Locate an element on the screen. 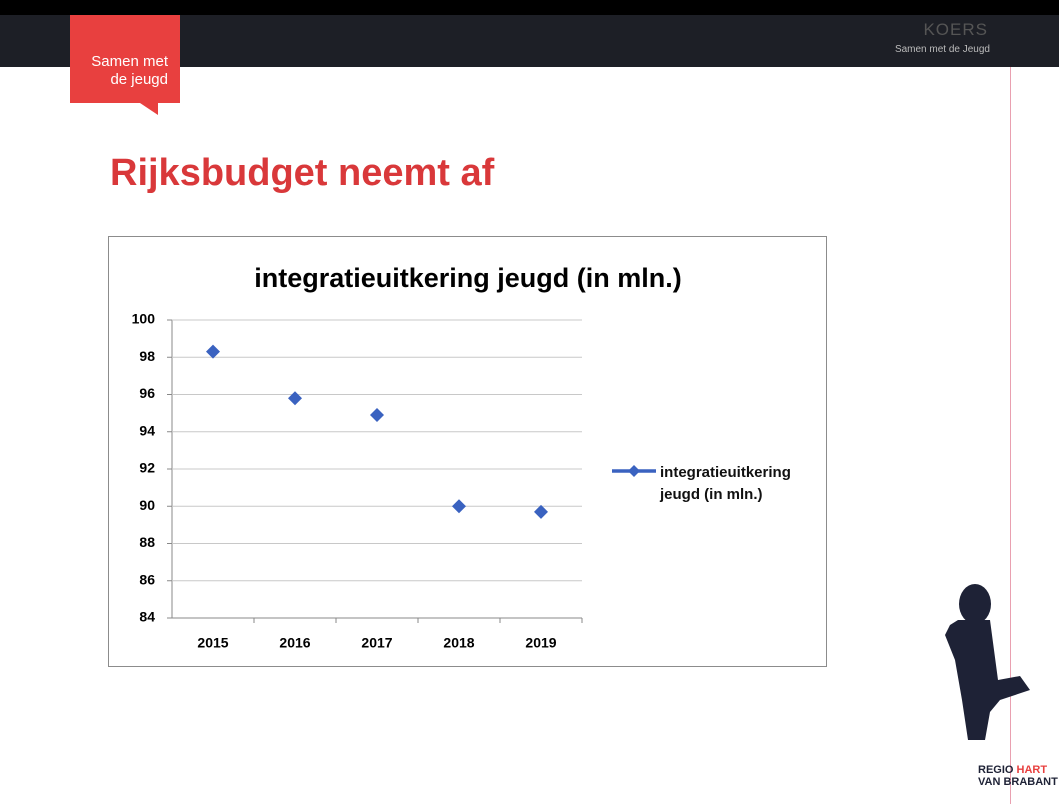 The image size is (1059, 804). y-tick-label: 96 is located at coordinates (147, 393).